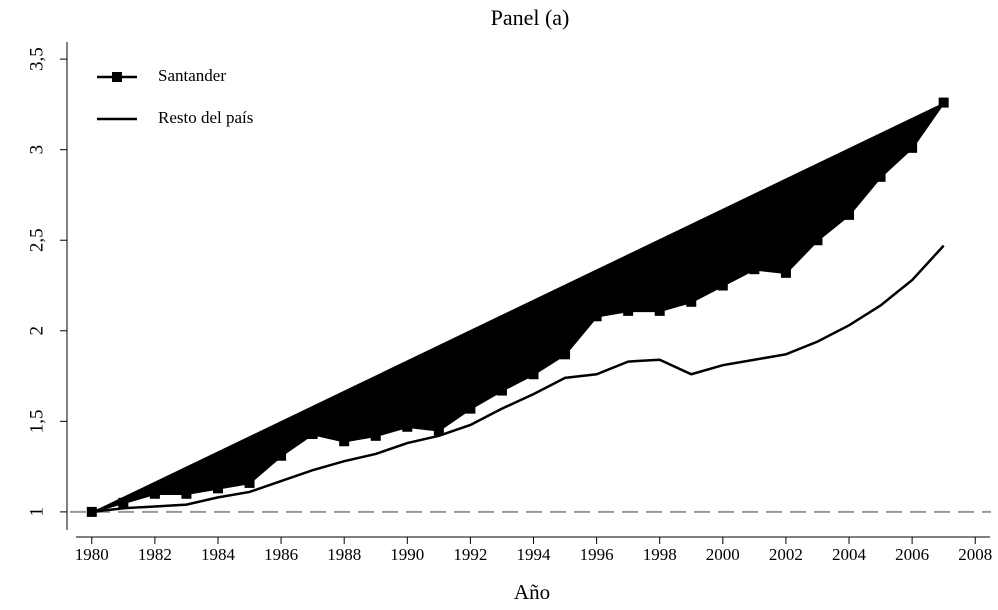  I want to click on x-tick-label: 2002, so click(786, 554).